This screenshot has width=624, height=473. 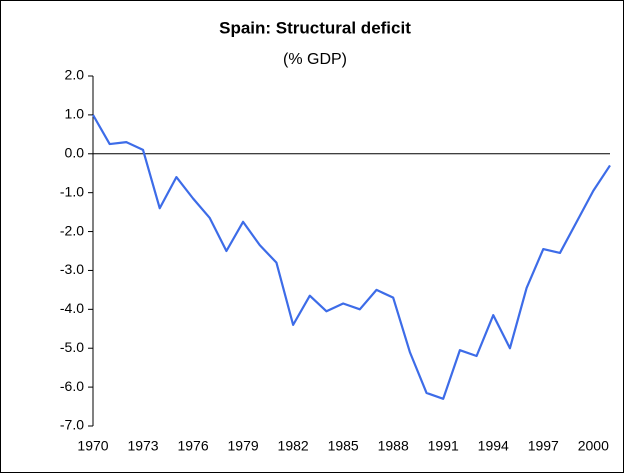 I want to click on x-tick-label: 1988, so click(x=393, y=446).